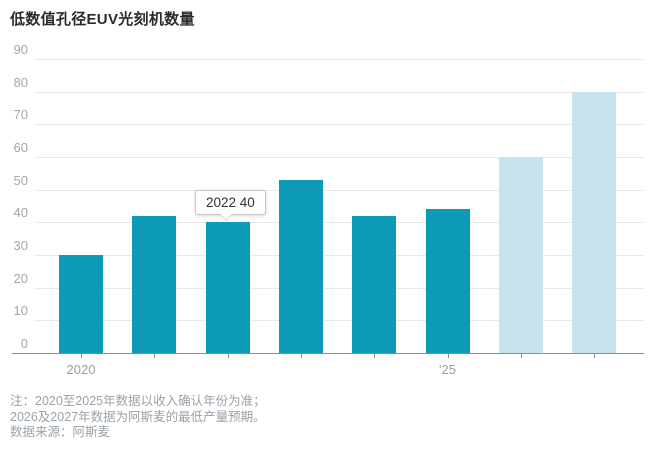  Describe the element at coordinates (81, 369) in the screenshot. I see `x-axis-label-2020: 2020` at that location.